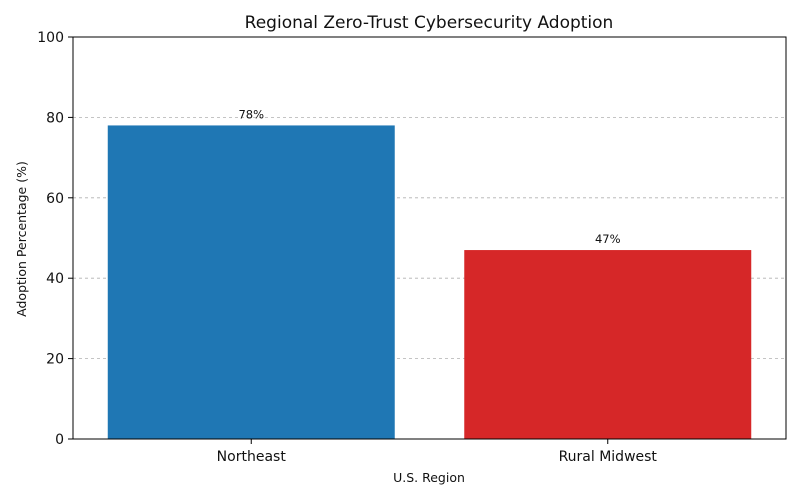 Image resolution: width=800 pixels, height=500 pixels. Describe the element at coordinates (21, 239) in the screenshot. I see `y-axis-label: Adoption Percentage (%)` at that location.